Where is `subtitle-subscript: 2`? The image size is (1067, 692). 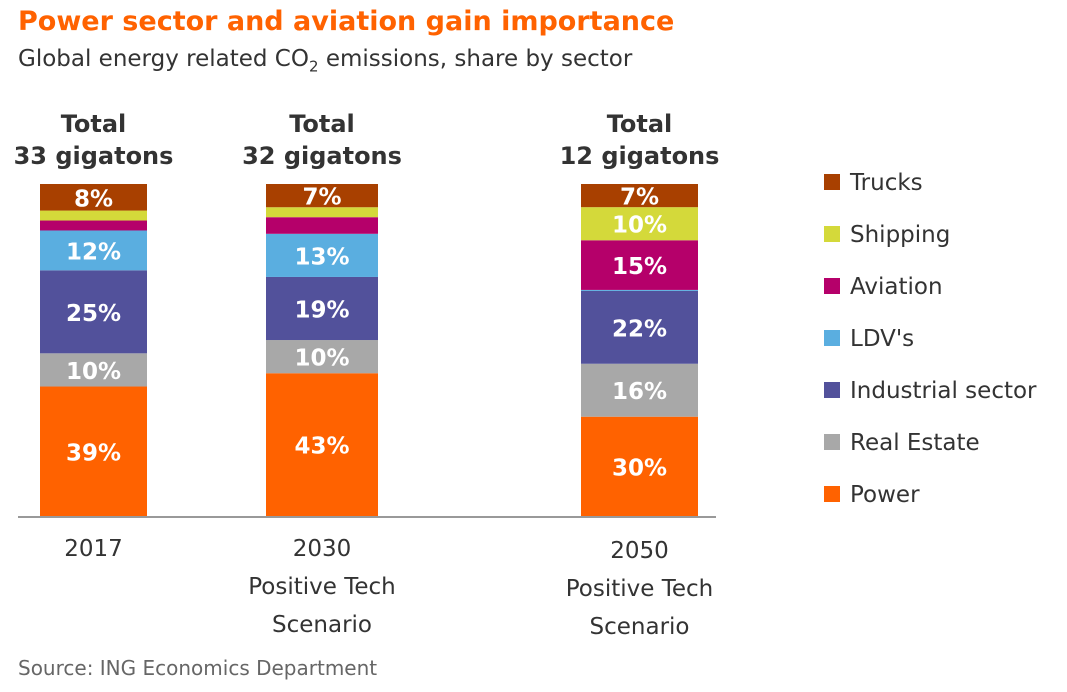 subtitle-subscript: 2 is located at coordinates (313, 66).